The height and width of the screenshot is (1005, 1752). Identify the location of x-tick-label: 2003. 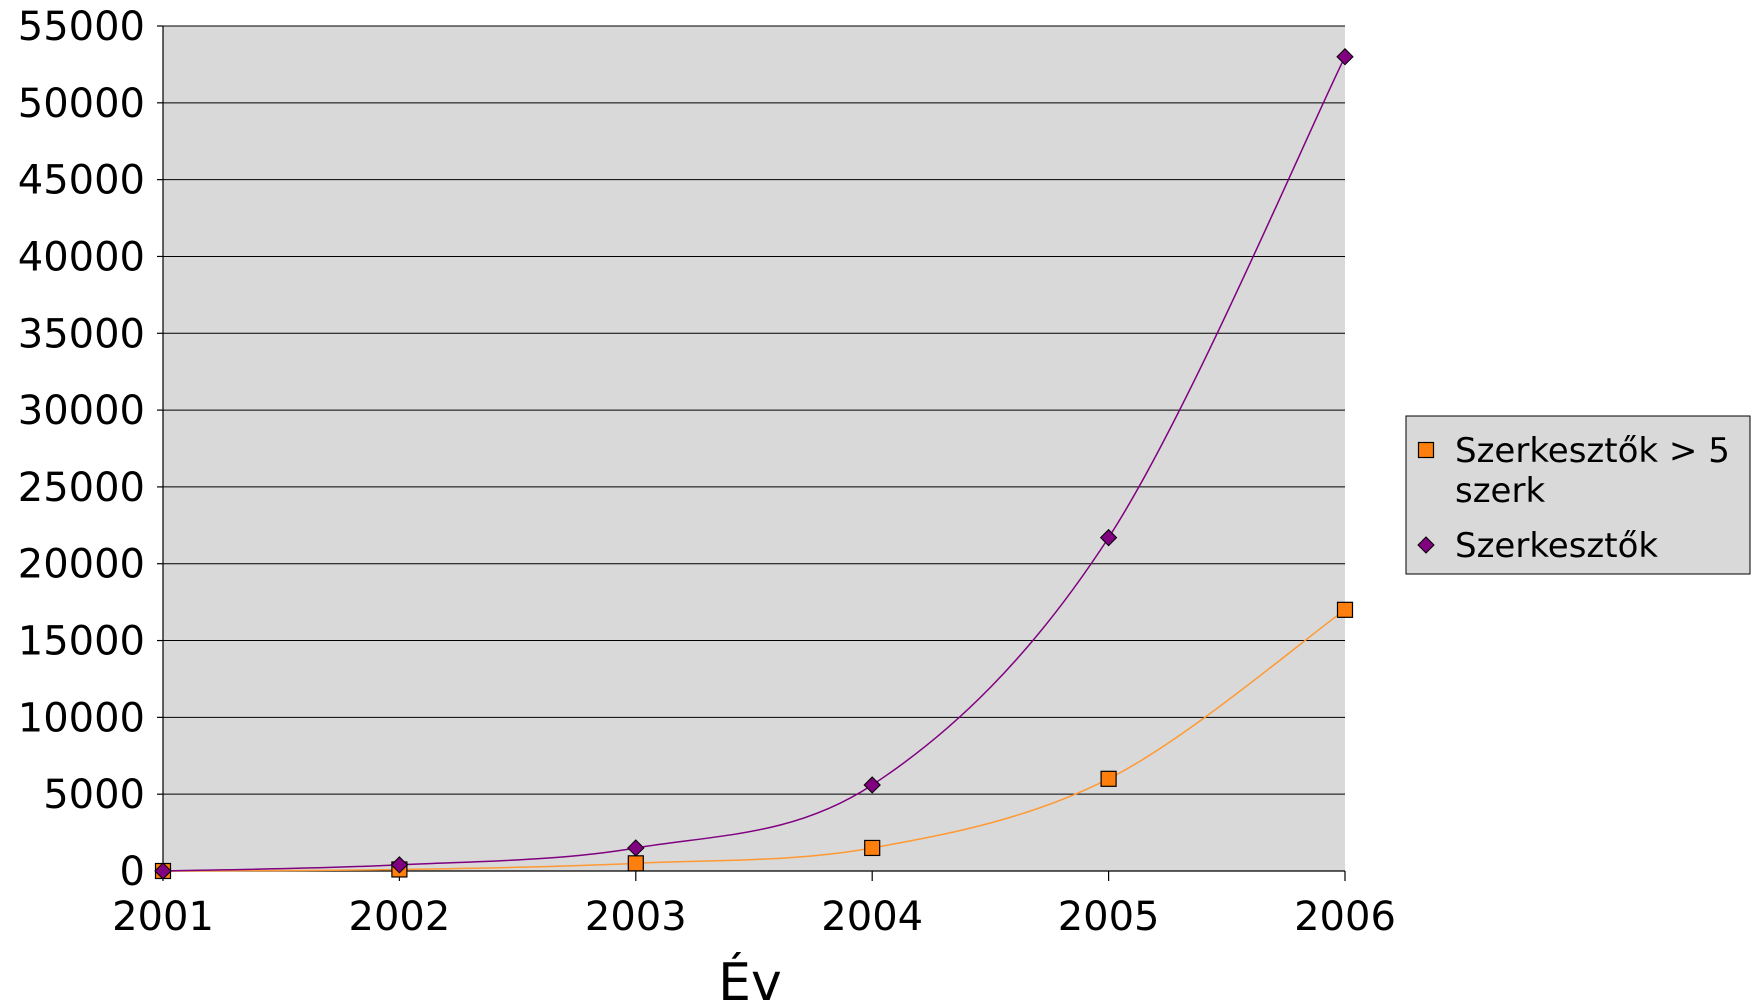
(636, 917).